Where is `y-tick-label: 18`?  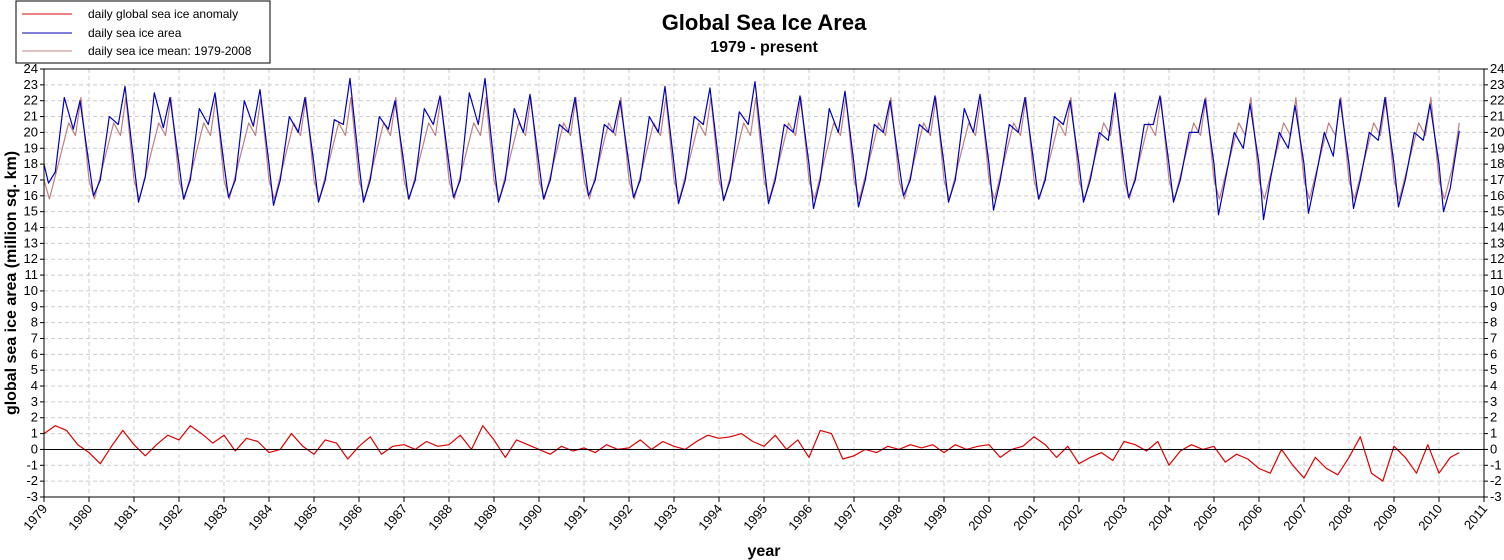 y-tick-label: 18 is located at coordinates (31, 163).